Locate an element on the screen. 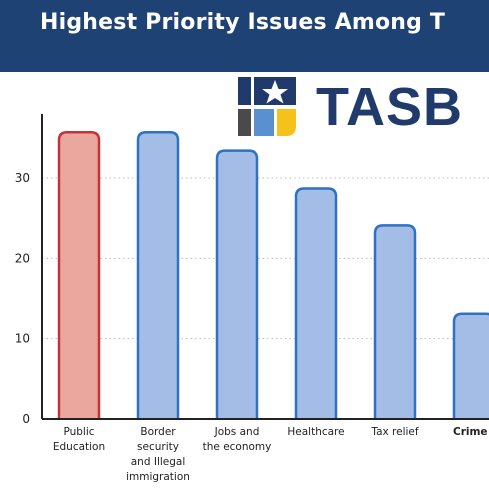 Image resolution: width=489 pixels, height=489 pixels. chart-title: Highest Priority Issues Among T is located at coordinates (243, 22).